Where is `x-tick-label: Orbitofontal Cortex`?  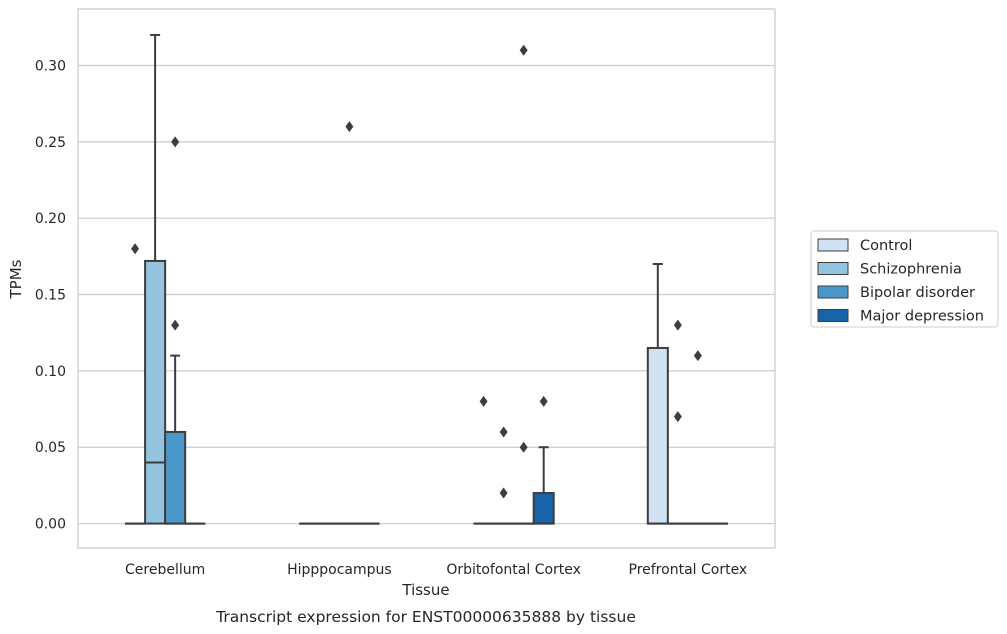 x-tick-label: Orbitofontal Cortex is located at coordinates (513, 570).